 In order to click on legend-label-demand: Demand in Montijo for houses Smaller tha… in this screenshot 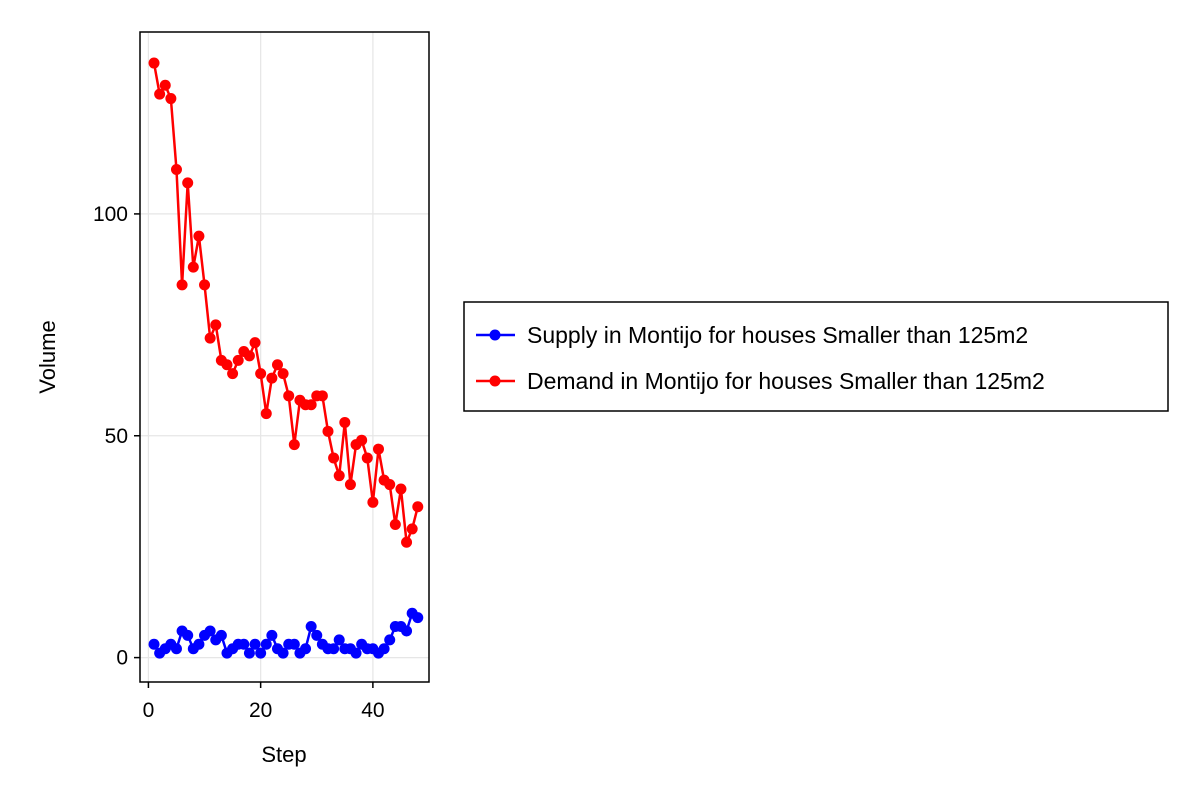, I will do `click(786, 381)`.